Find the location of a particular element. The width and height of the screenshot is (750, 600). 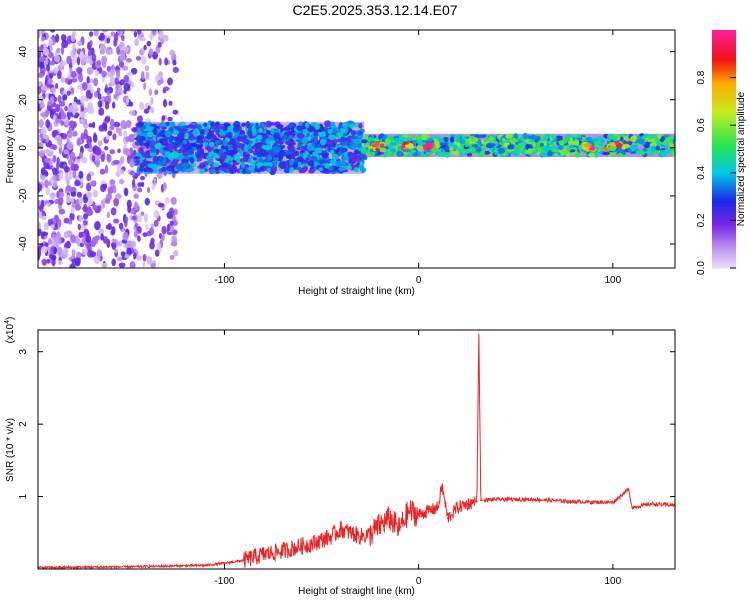

colorbar-tick-label: 0.8 is located at coordinates (701, 77).